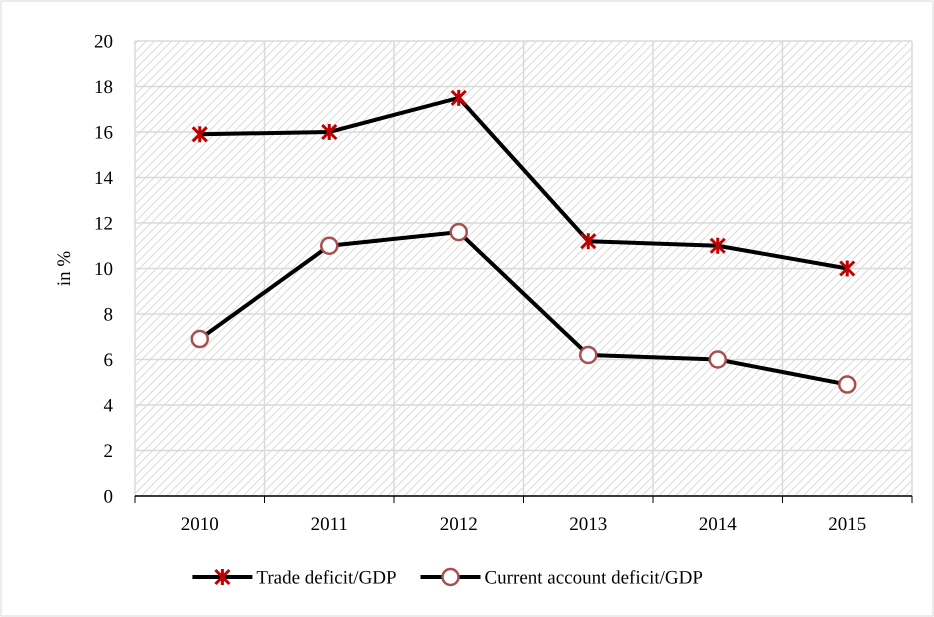  What do you see at coordinates (104, 179) in the screenshot?
I see `y-tick-label: 14` at bounding box center [104, 179].